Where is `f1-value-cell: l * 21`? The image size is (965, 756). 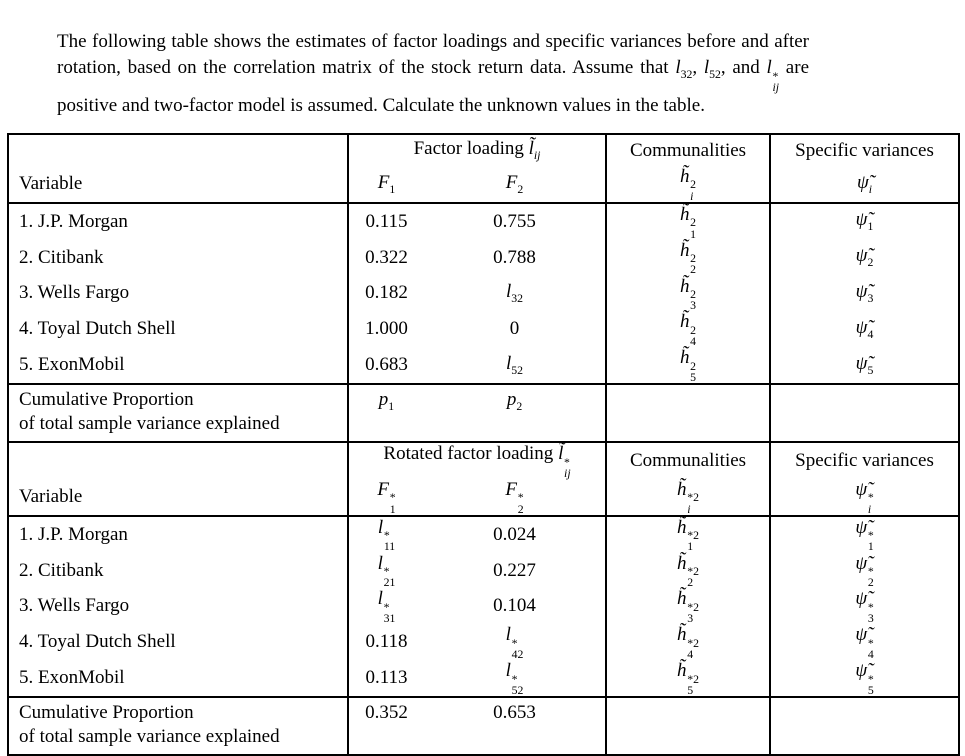 f1-value-cell: l * 21 is located at coordinates (386, 571).